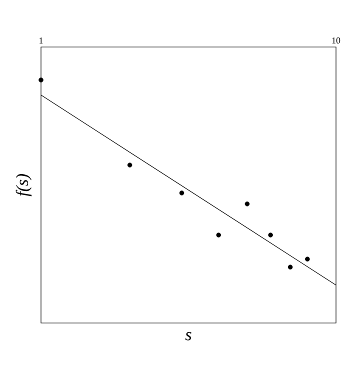 This screenshot has width=353, height=366. I want to click on x-tick-label: 10, so click(336, 40).